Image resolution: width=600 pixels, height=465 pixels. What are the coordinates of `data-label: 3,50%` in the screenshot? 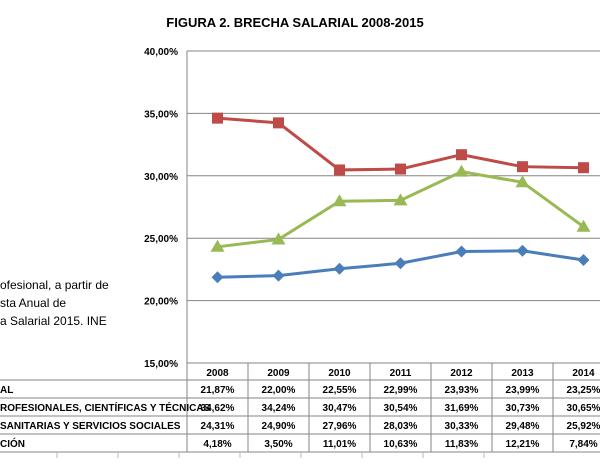 It's located at (278, 444).